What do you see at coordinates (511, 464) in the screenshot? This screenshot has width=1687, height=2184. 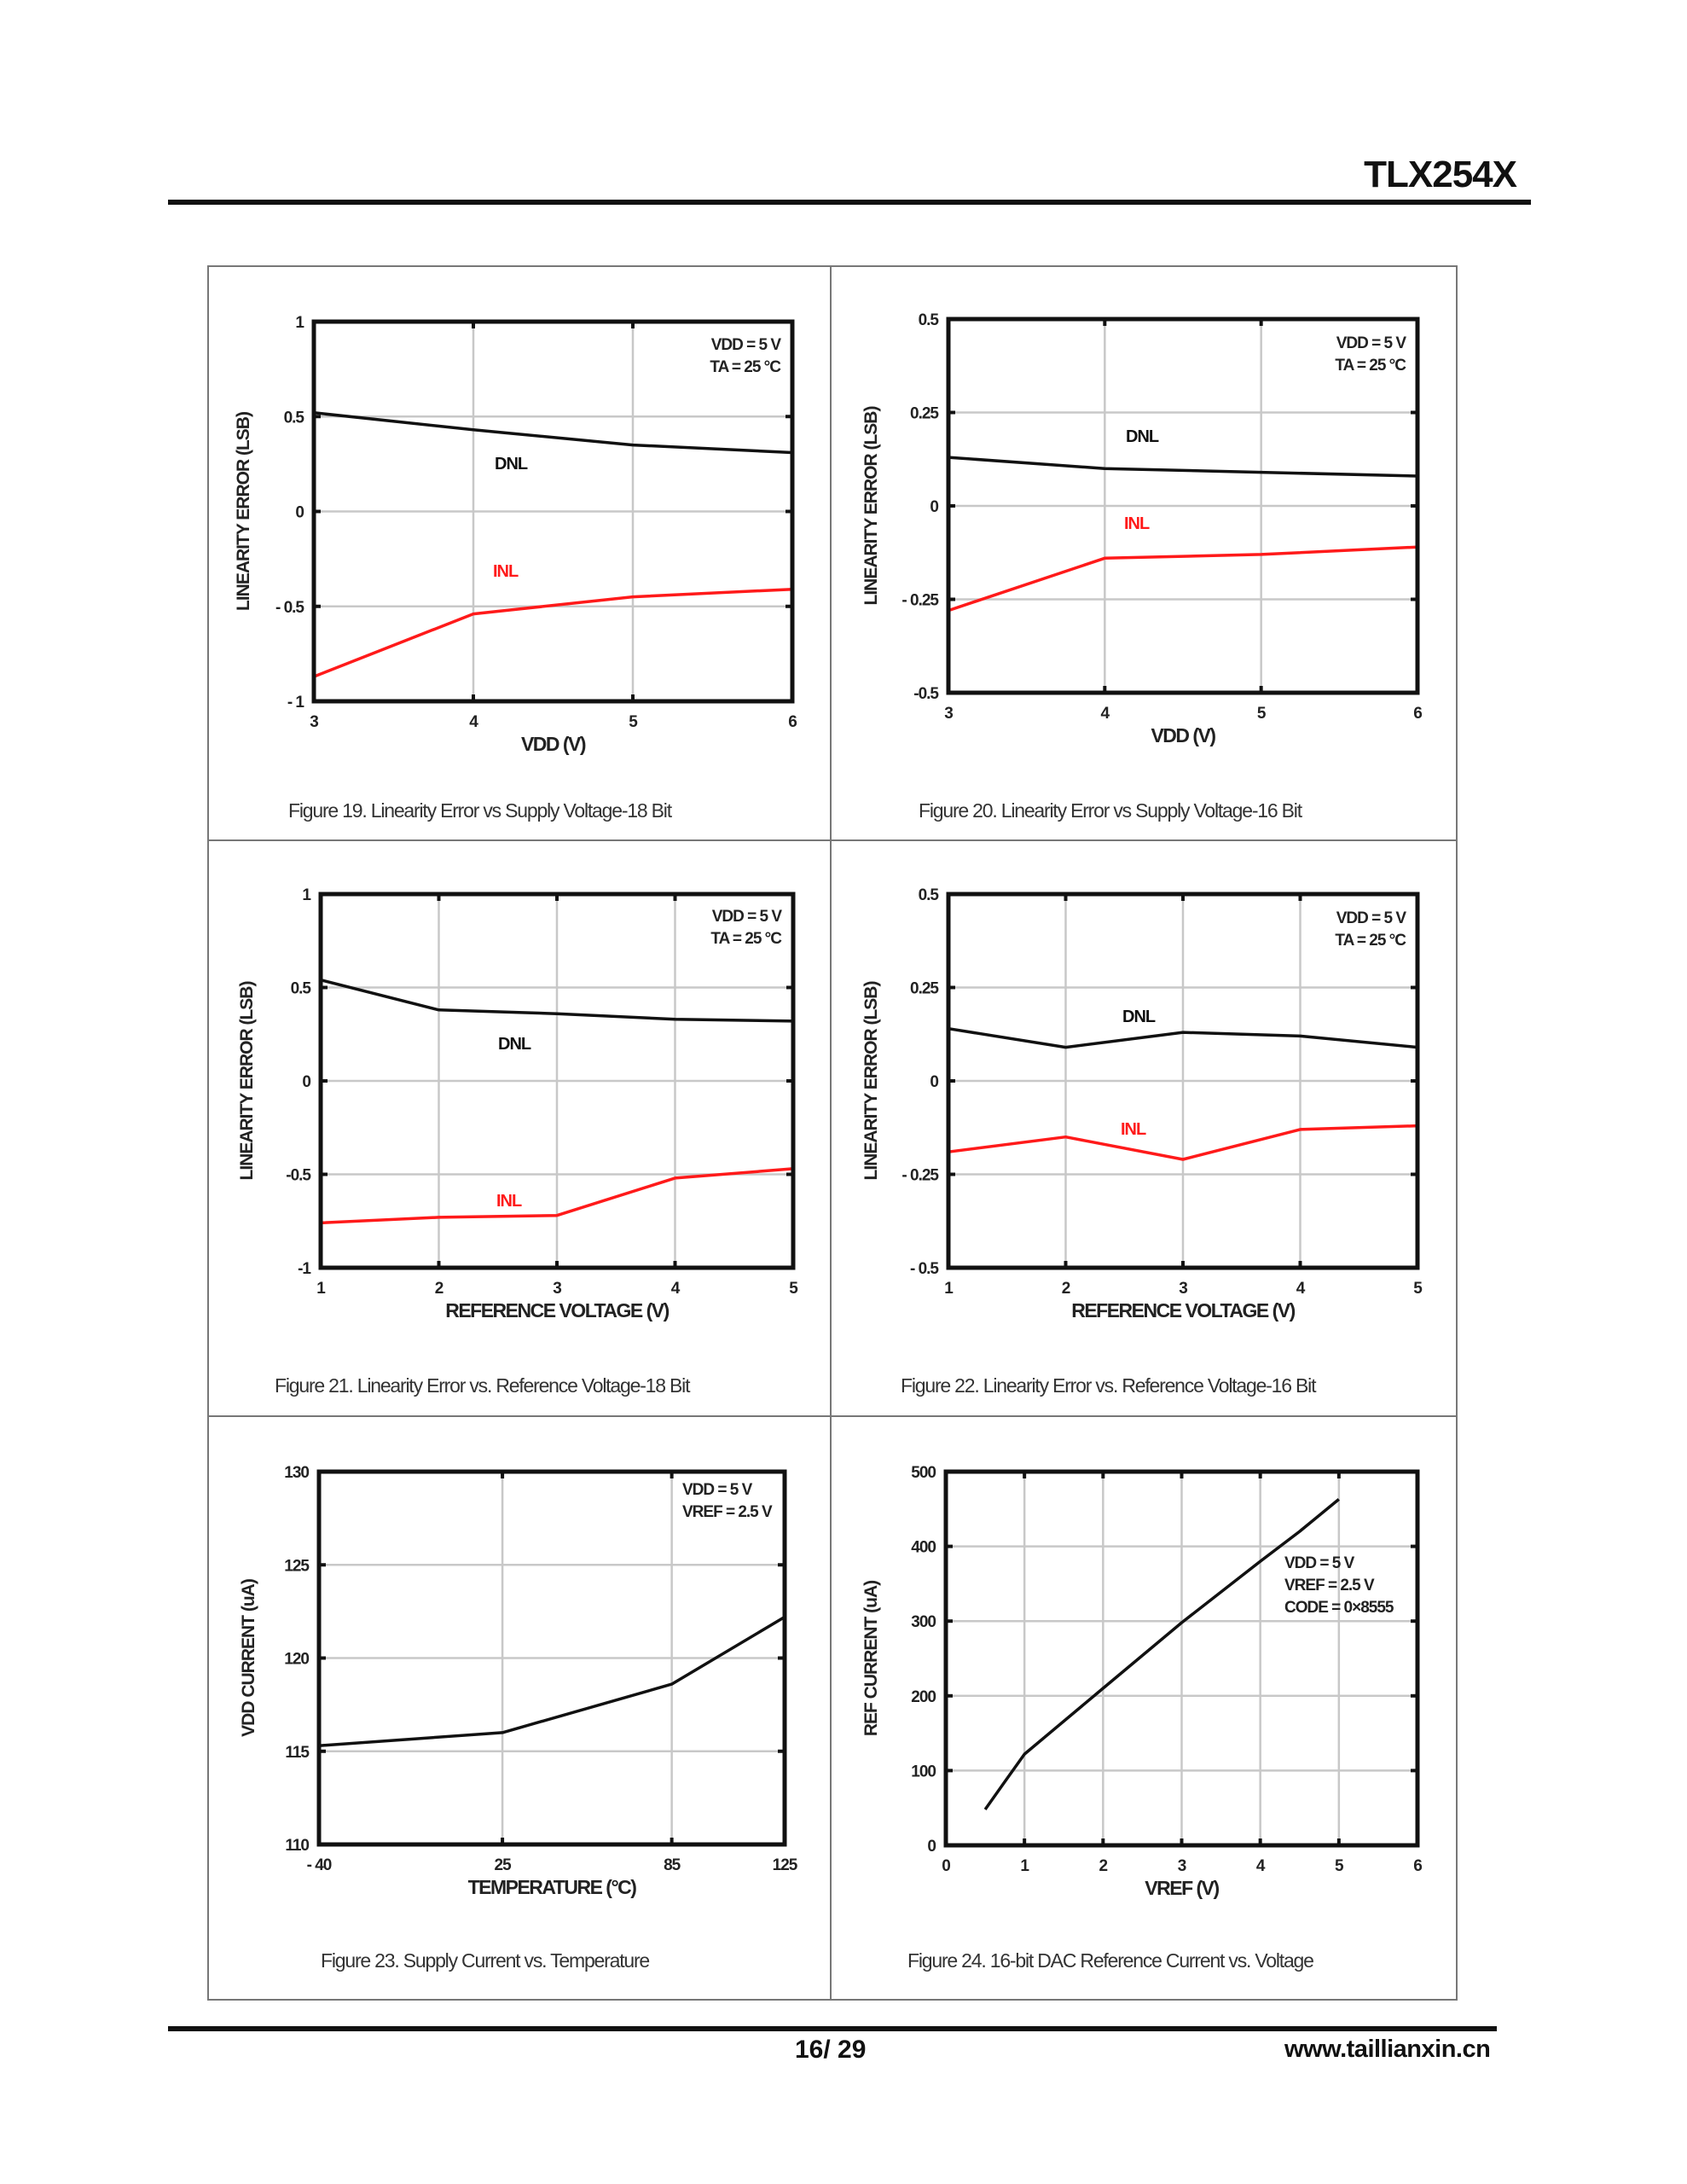 I see `fig19-series-label-dnl: DNL` at bounding box center [511, 464].